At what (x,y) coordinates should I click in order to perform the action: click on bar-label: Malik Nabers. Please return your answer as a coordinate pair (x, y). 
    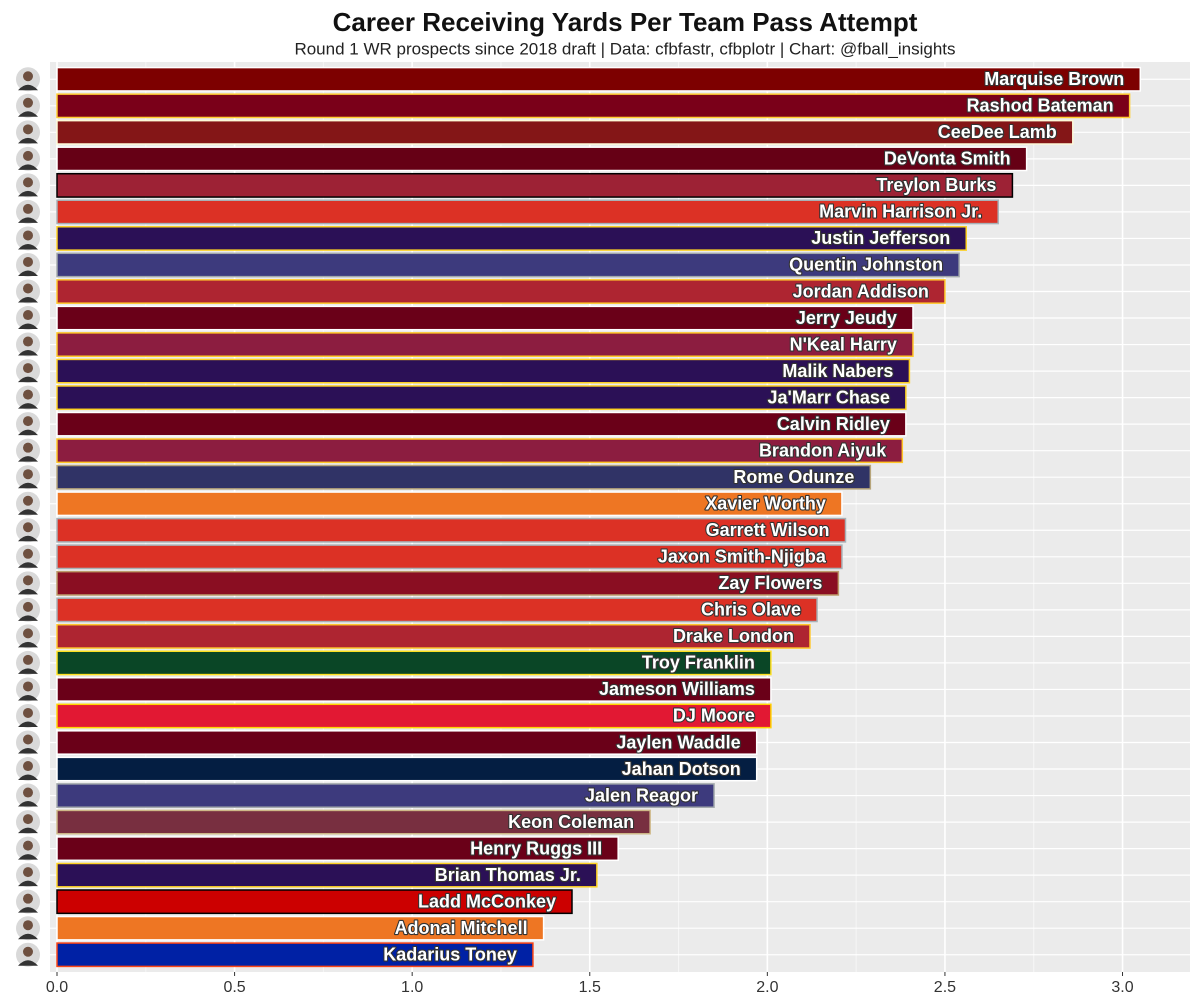
    Looking at the image, I should click on (837, 371).